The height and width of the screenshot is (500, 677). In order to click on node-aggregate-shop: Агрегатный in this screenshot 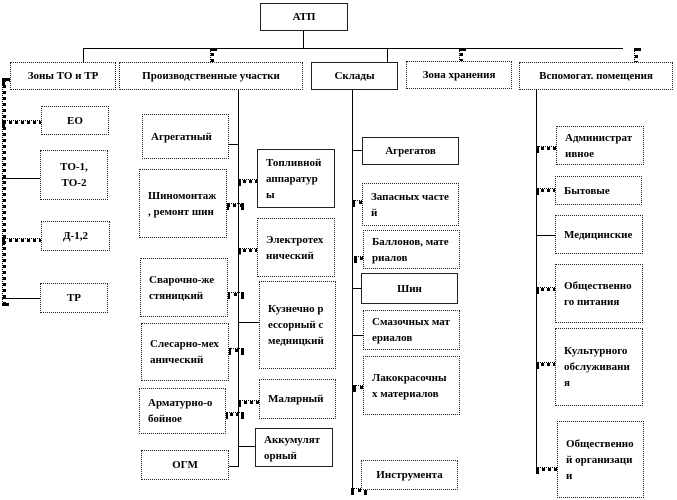, I will do `click(185, 136)`.